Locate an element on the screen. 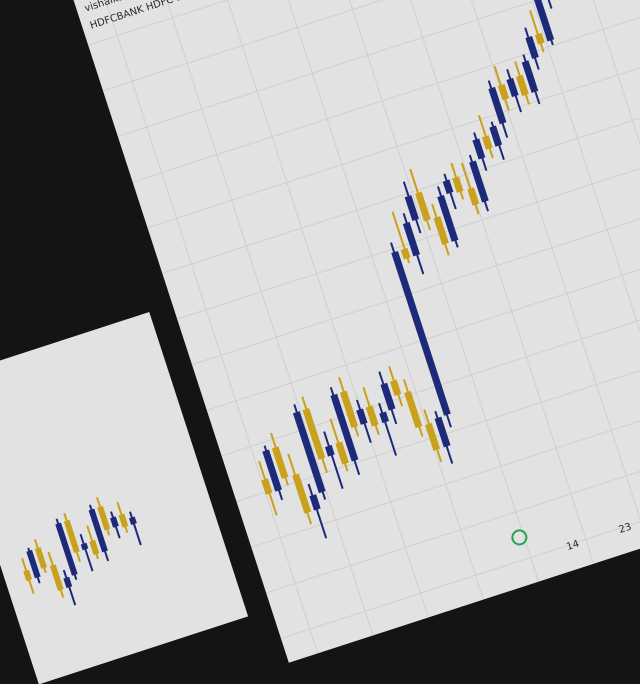 The height and width of the screenshot is (684, 640). background-candle is located at coordinates (135, 528).